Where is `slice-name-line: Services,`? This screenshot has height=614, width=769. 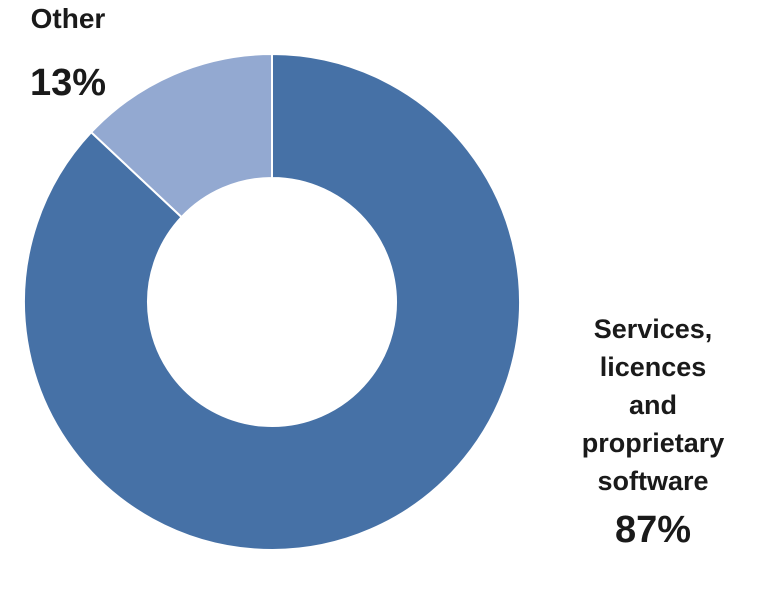
slice-name-line: Services, is located at coordinates (653, 329).